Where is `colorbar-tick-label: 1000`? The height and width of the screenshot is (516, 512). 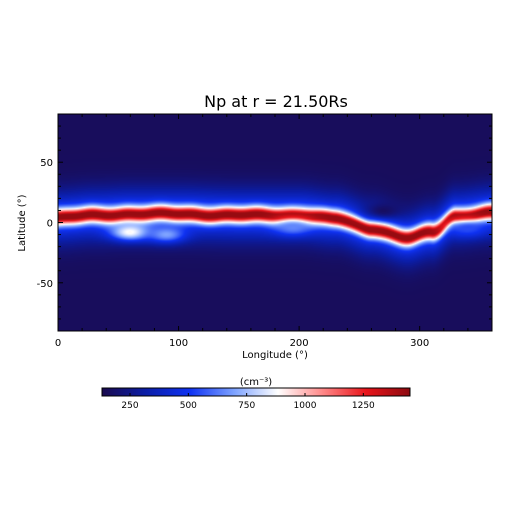
colorbar-tick-label: 1000 is located at coordinates (305, 406).